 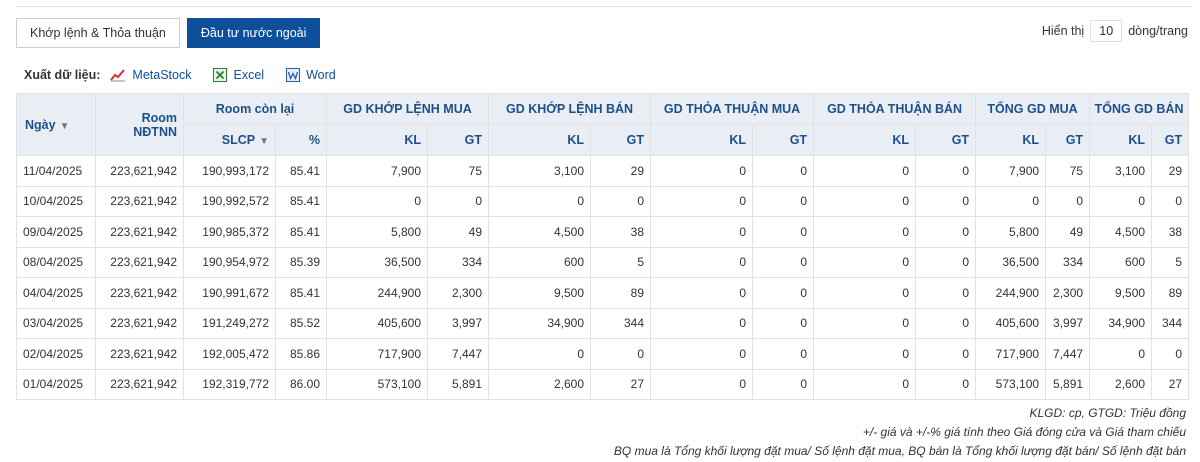 I want to click on column-header-total-sell: TỔNG GD BÁN, so click(x=1139, y=109).